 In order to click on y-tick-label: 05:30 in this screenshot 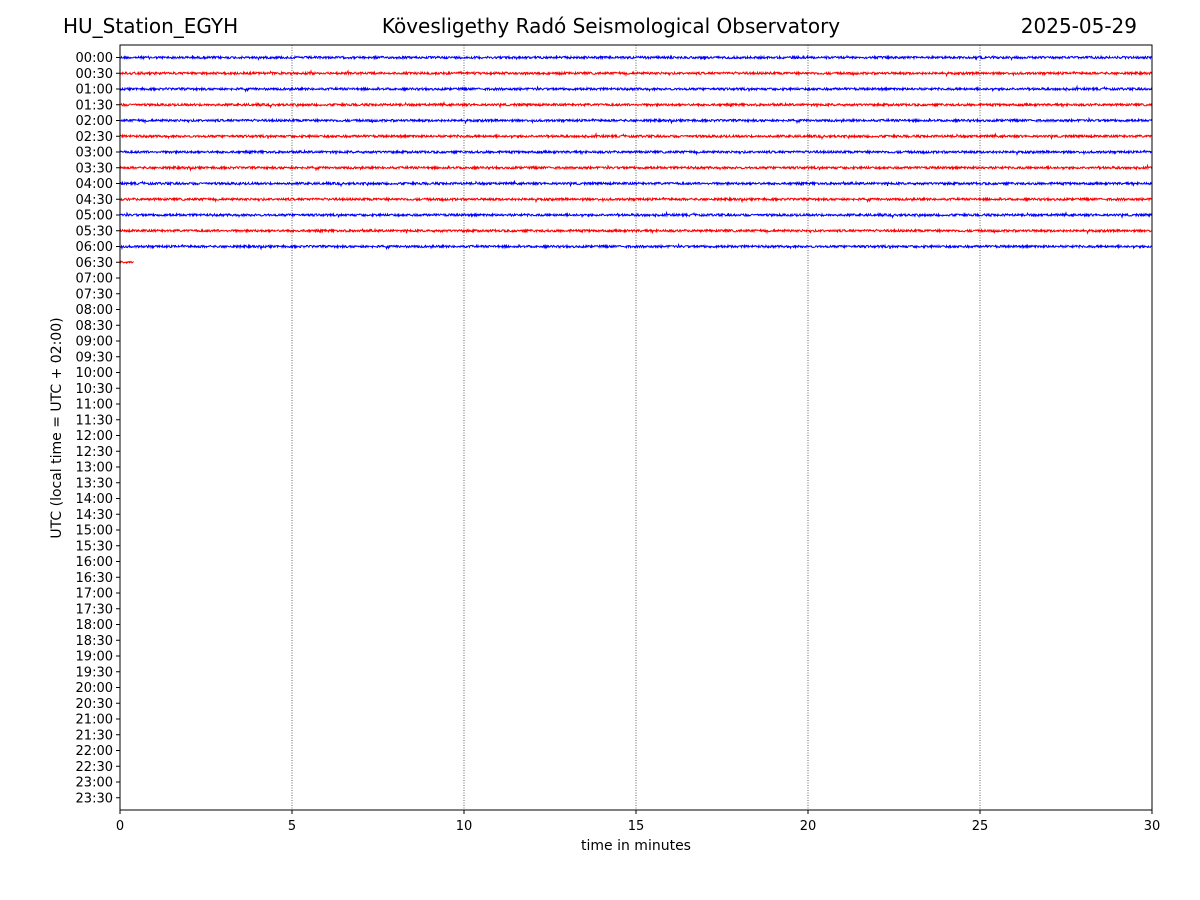, I will do `click(94, 231)`.